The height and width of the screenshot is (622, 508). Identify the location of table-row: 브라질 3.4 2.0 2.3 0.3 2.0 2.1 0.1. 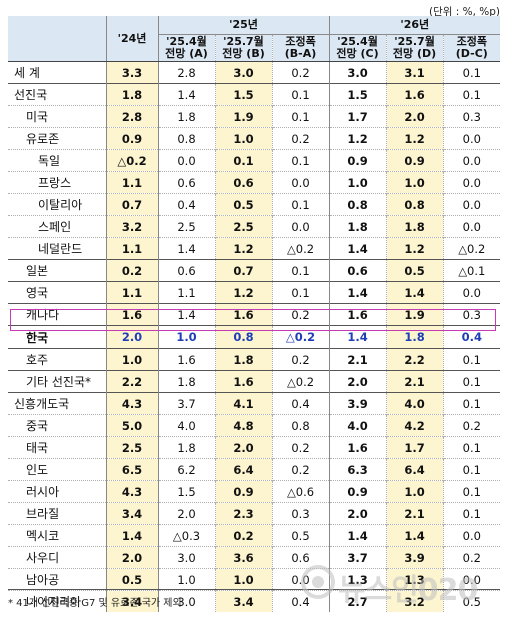
(254, 513).